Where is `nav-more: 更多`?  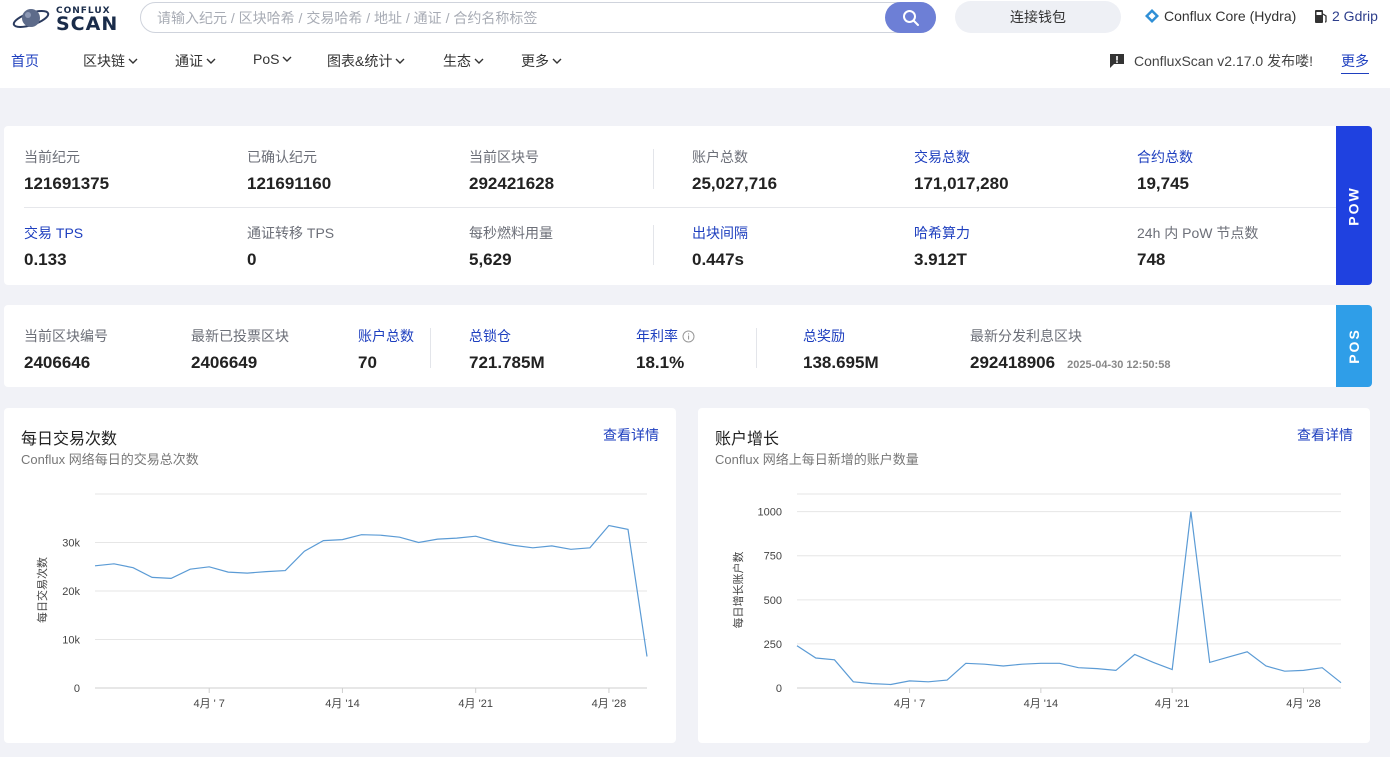 nav-more: 更多 is located at coordinates (541, 61).